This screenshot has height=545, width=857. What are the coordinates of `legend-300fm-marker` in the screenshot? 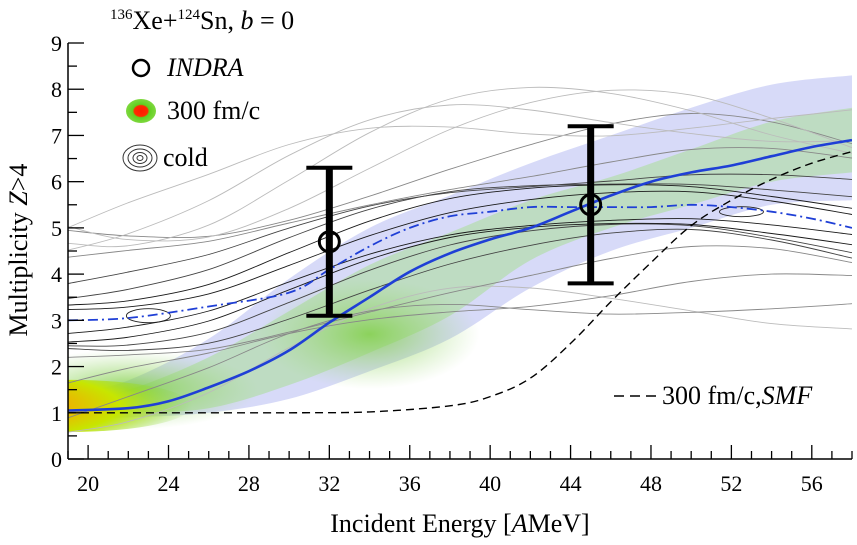 It's located at (141, 111).